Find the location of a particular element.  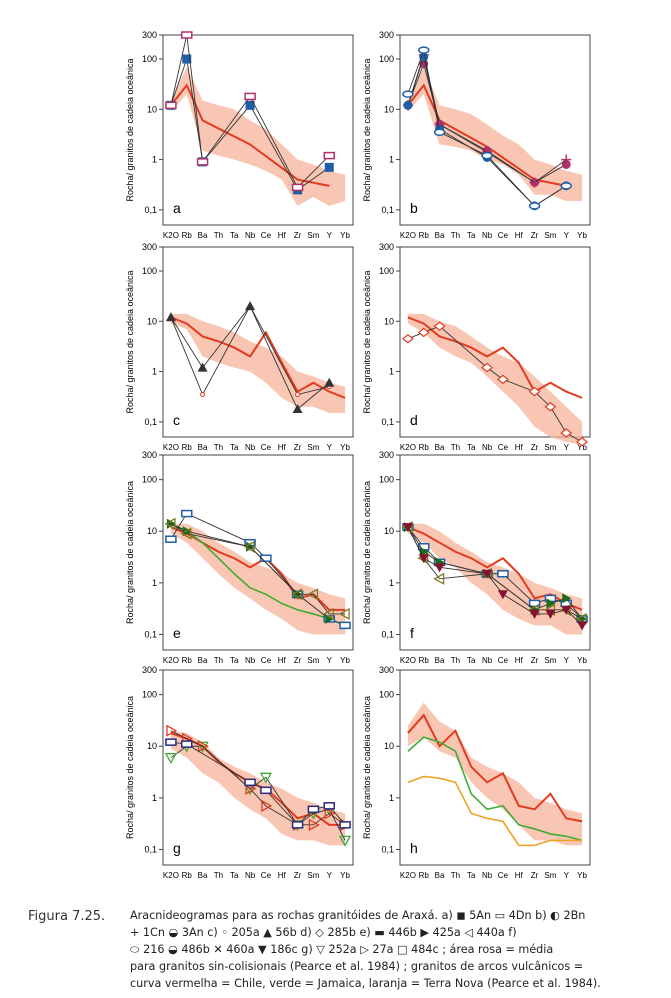

data-point-3An is located at coordinates (408, 105).